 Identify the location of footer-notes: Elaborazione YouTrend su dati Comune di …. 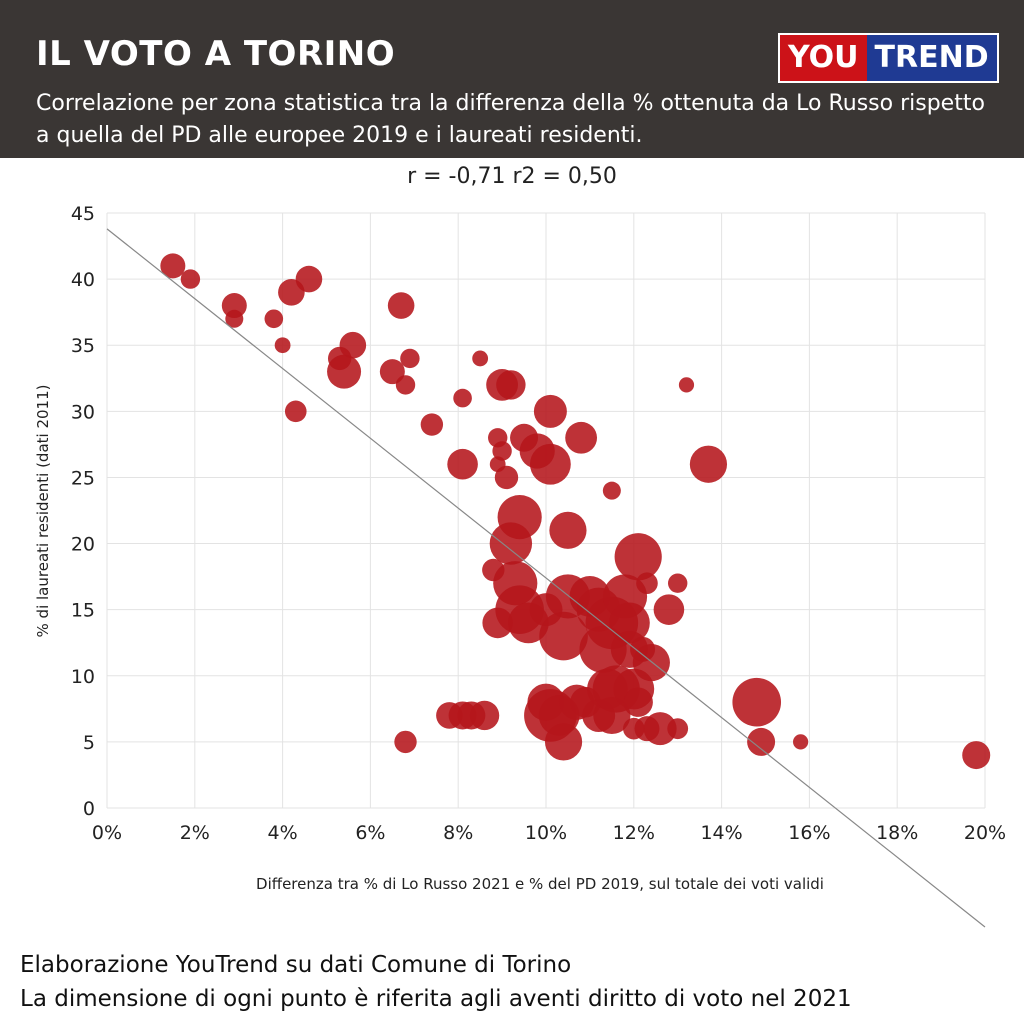
(436, 982).